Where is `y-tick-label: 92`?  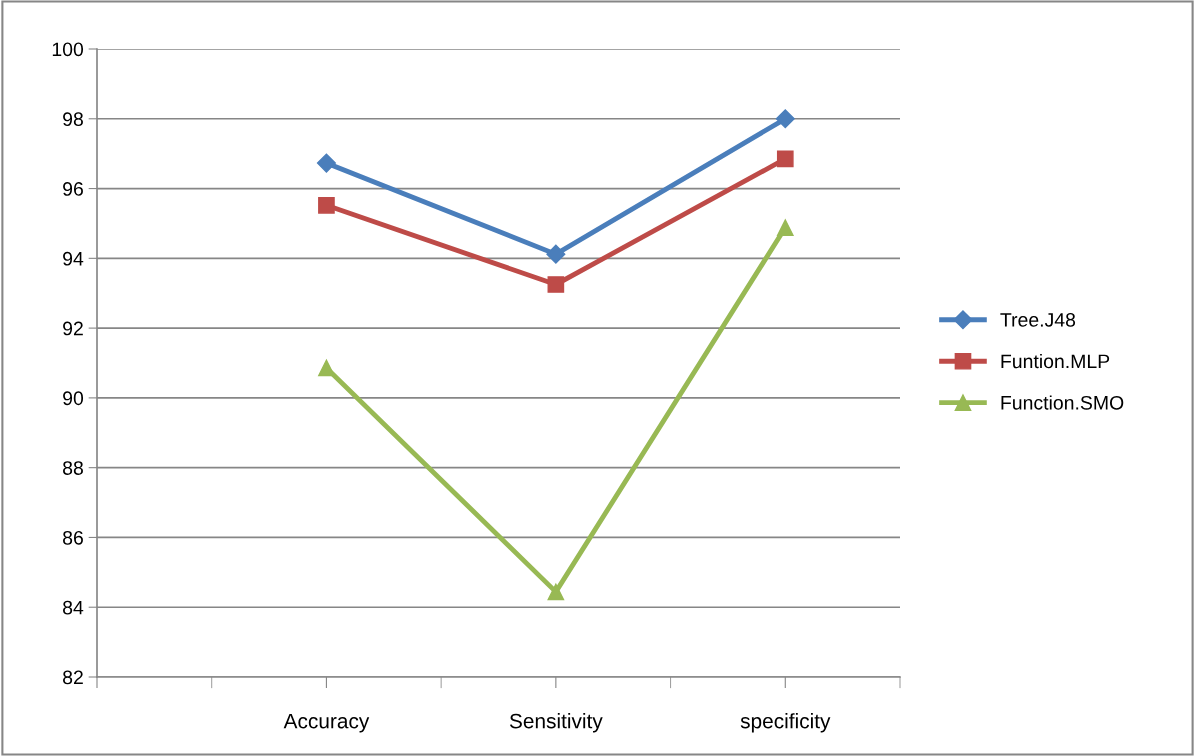 y-tick-label: 92 is located at coordinates (73, 328).